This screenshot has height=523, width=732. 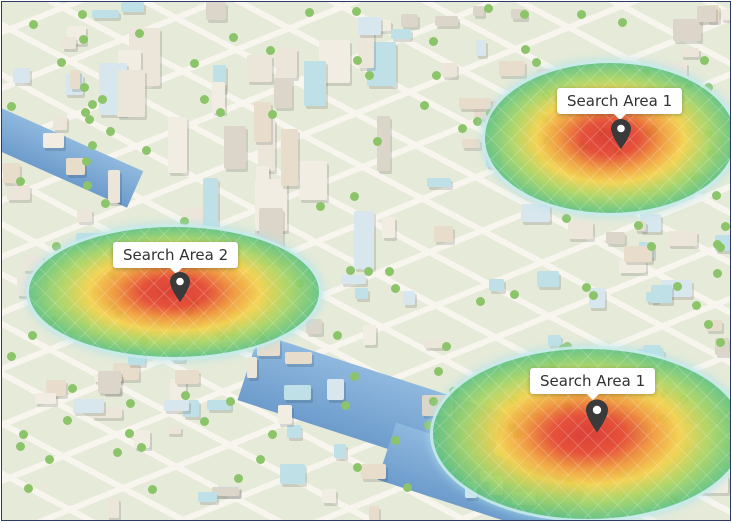 I want to click on search-area-label-3: Search Area 1, so click(x=593, y=384).